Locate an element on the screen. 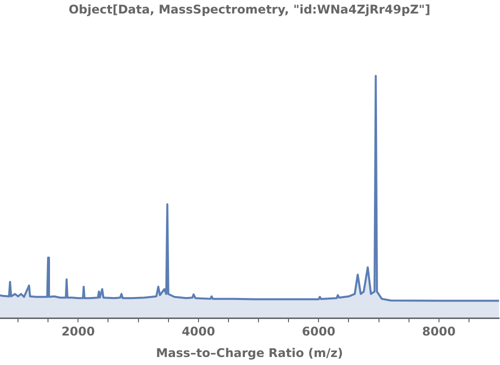 Image resolution: width=500 pixels, height=365 pixels. x-tick-label: 6000 is located at coordinates (319, 331).